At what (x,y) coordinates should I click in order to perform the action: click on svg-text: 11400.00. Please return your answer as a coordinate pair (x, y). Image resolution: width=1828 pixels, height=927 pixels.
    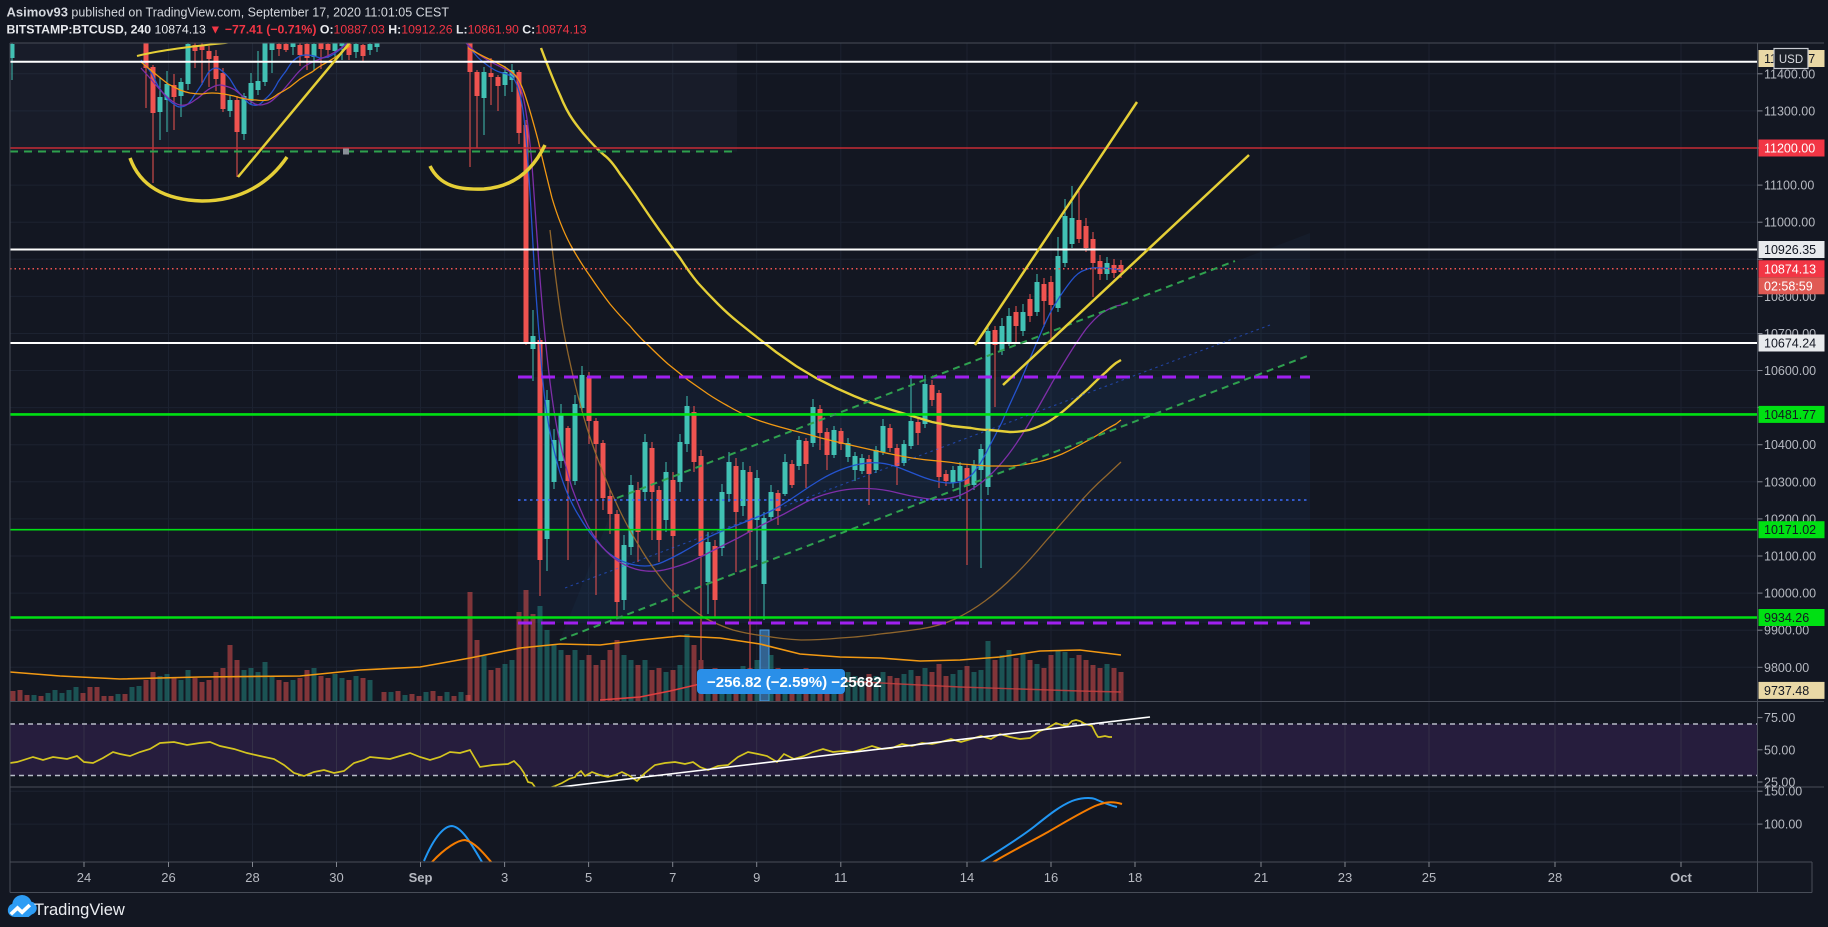
    Looking at the image, I should click on (1789, 74).